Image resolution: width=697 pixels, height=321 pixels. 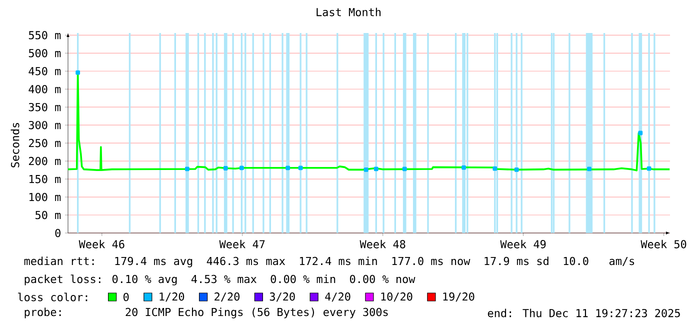 I want to click on y-tick-label: 500 m, so click(x=44, y=53).